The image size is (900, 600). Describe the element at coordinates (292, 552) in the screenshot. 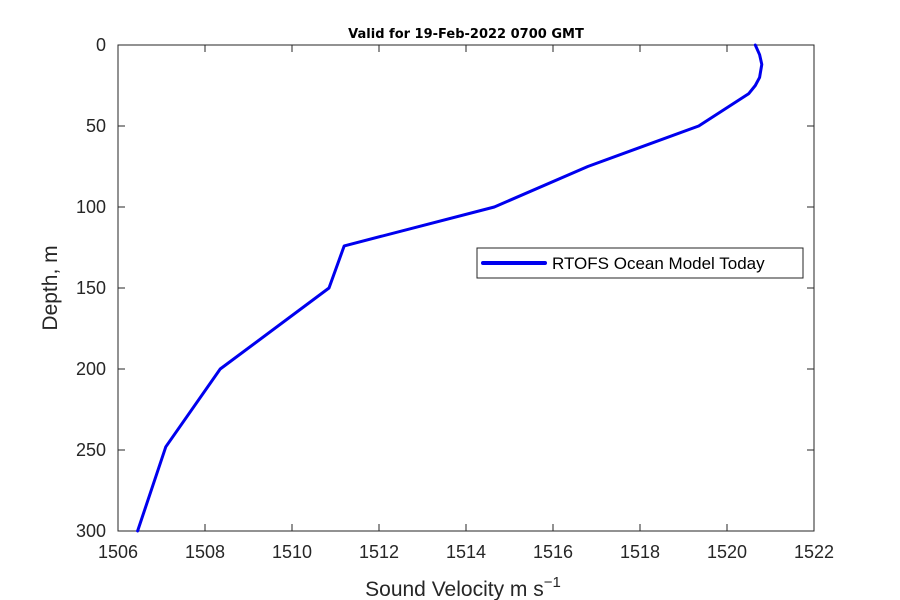

I see `x-tick-label: 1510` at that location.